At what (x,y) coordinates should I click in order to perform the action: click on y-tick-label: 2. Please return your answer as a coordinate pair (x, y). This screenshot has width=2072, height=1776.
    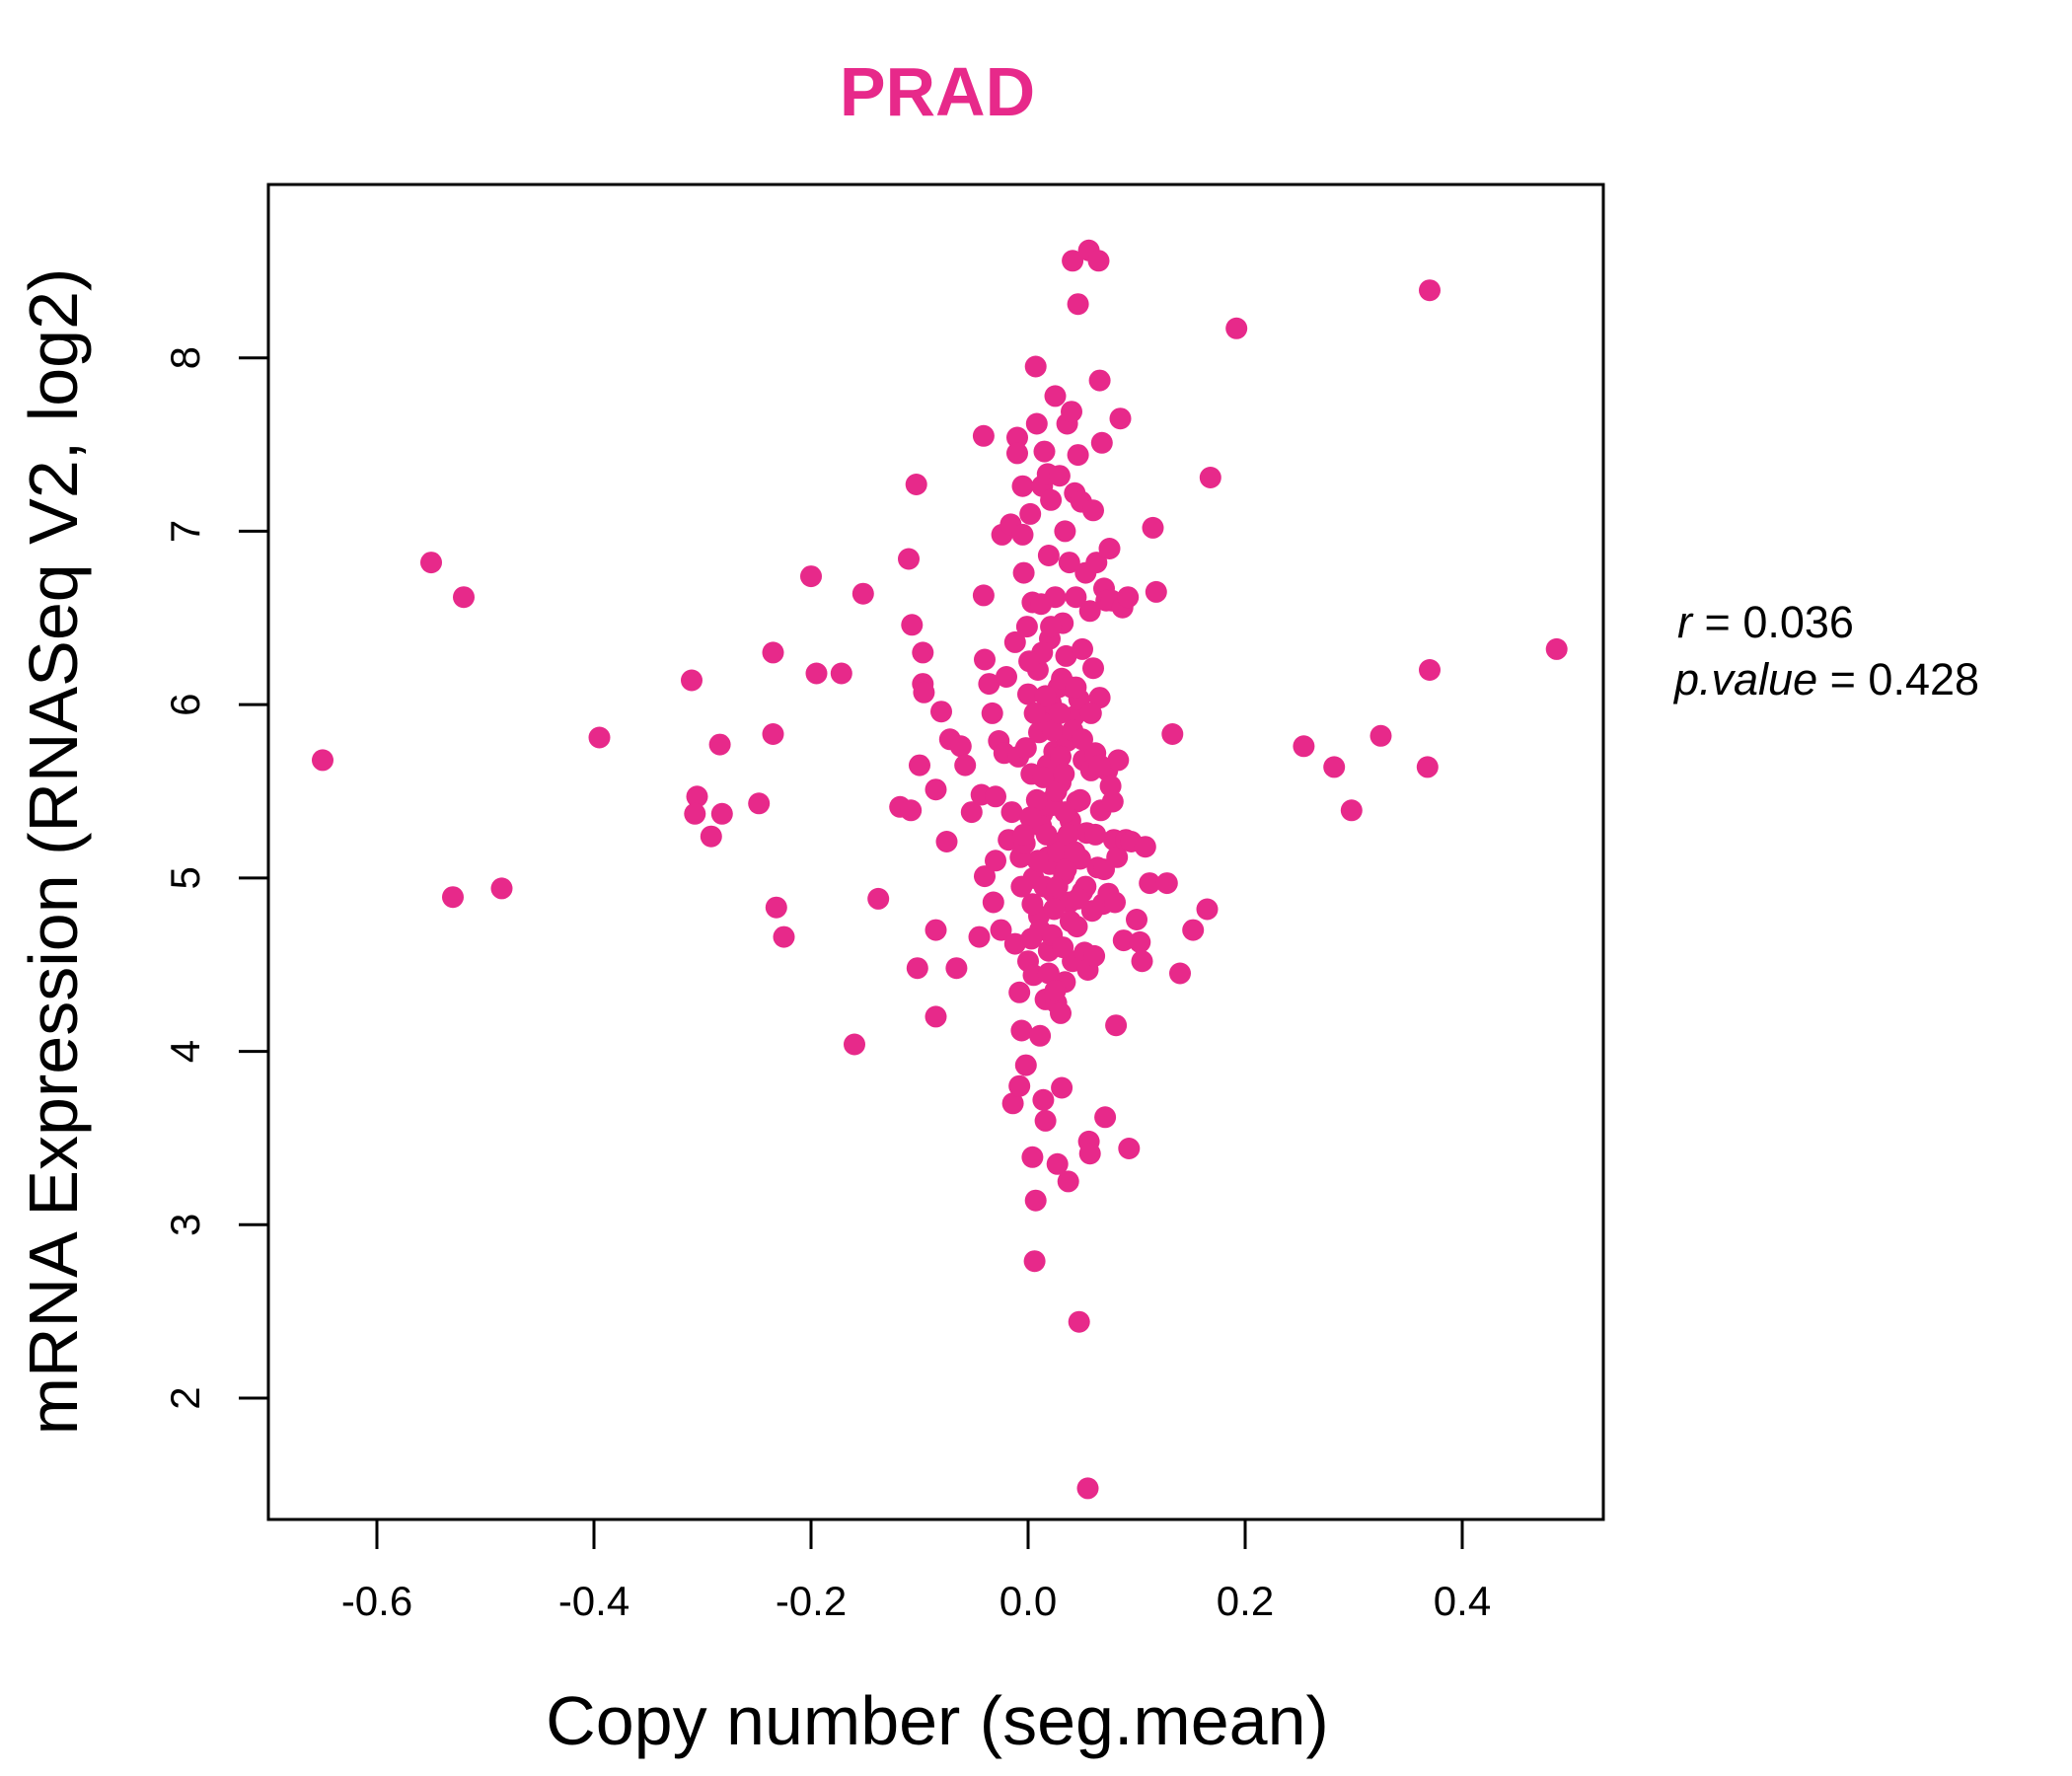
    Looking at the image, I should click on (185, 1398).